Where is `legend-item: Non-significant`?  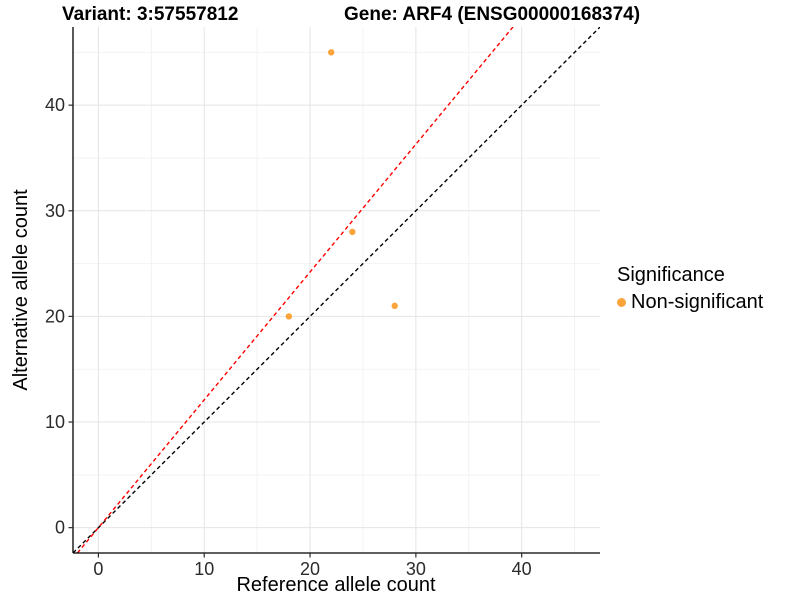
legend-item: Non-significant is located at coordinates (690, 302).